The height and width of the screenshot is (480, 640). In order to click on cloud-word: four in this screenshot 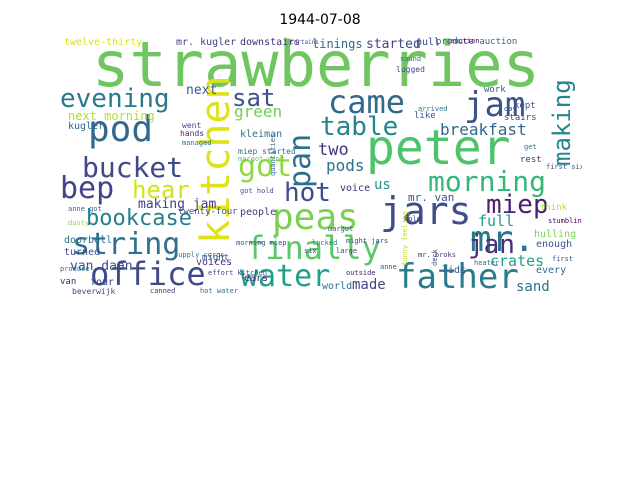, I will do `click(102, 282)`.